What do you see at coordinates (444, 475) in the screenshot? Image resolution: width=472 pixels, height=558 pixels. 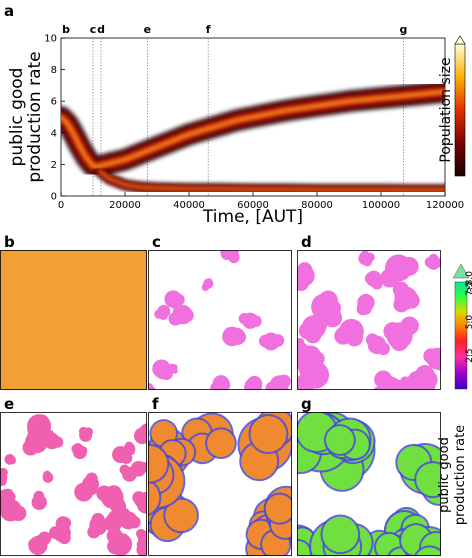 I see `rate-colorbar-title-line-1: public good` at bounding box center [444, 475].